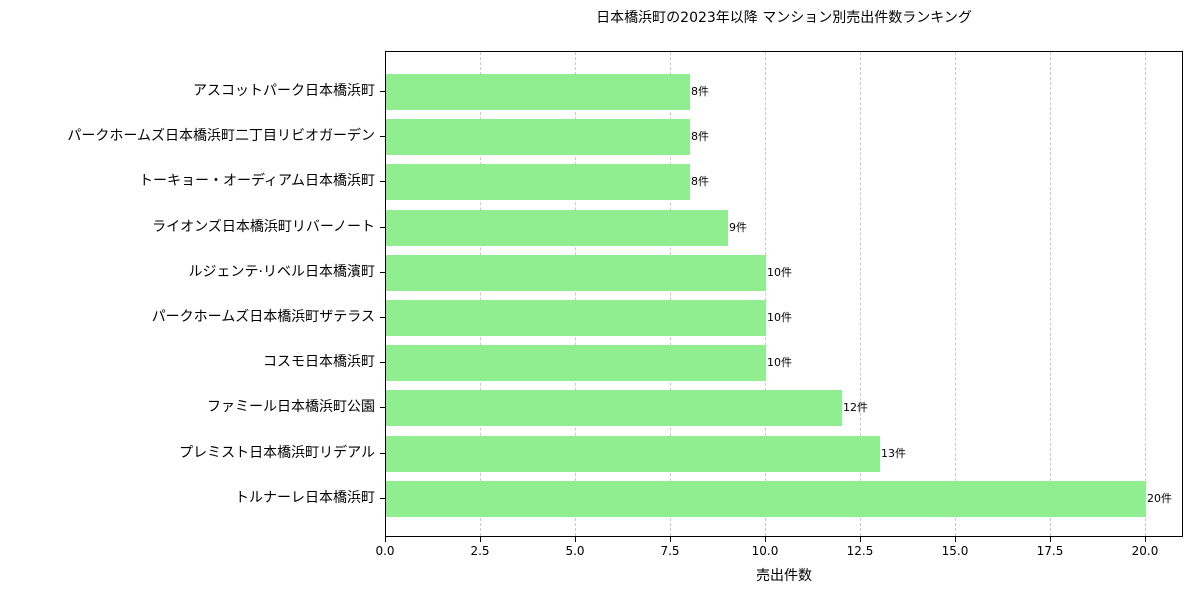  Describe the element at coordinates (738, 227) in the screenshot. I see `bar-value-label: 9件` at that location.